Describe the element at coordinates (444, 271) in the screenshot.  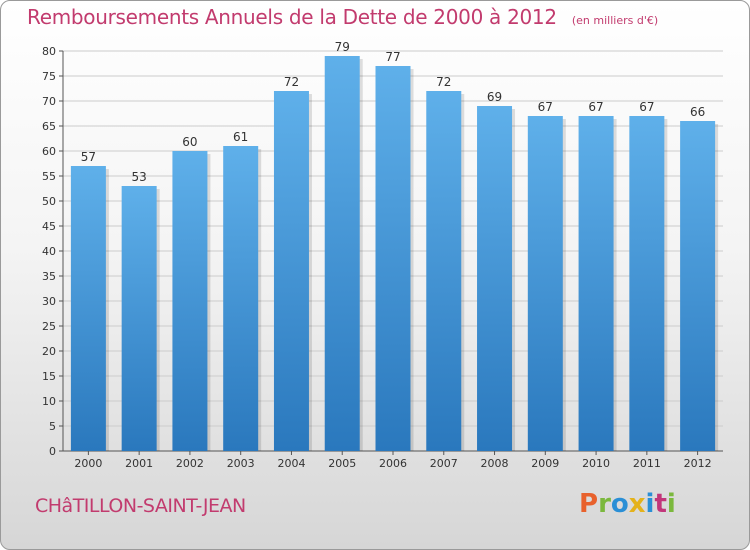
I see `bar-2007` at that location.